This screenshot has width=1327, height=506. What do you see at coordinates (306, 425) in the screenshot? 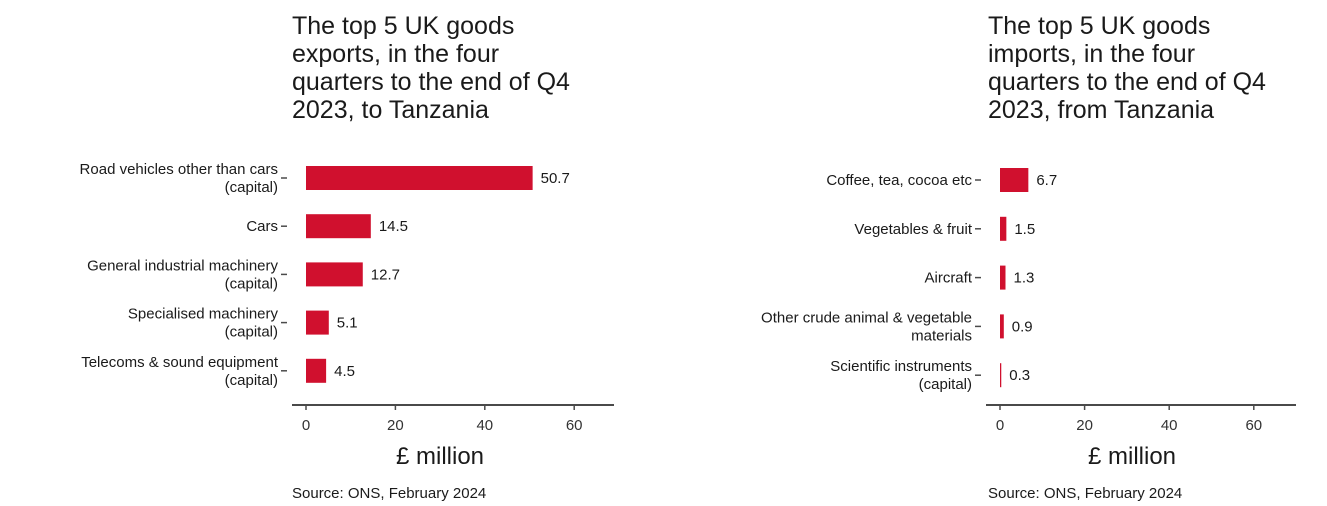
I see `exports-x-tick-label: 0` at bounding box center [306, 425].